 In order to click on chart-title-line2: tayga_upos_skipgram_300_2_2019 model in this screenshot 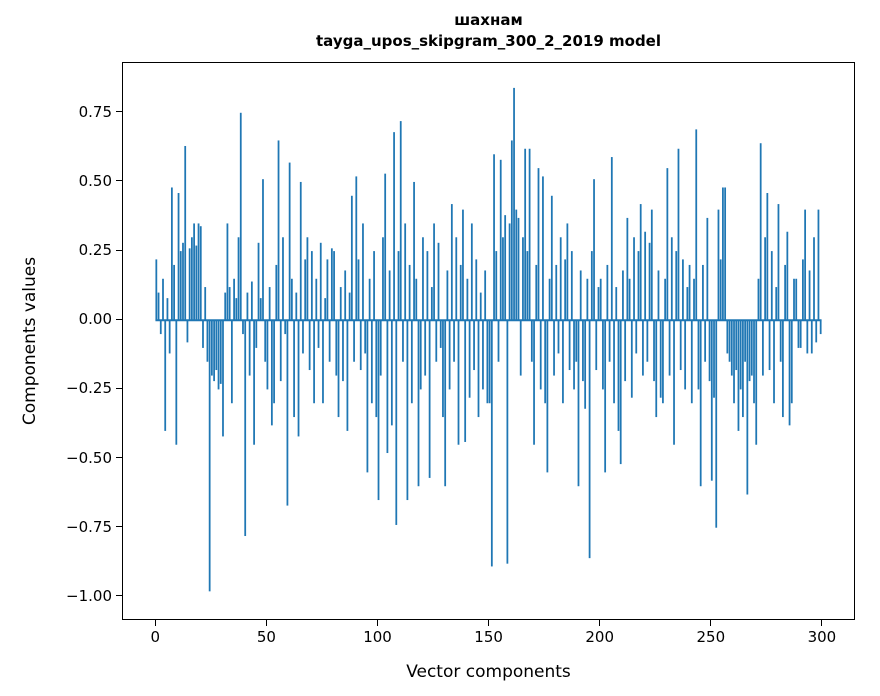, I will do `click(488, 41)`.